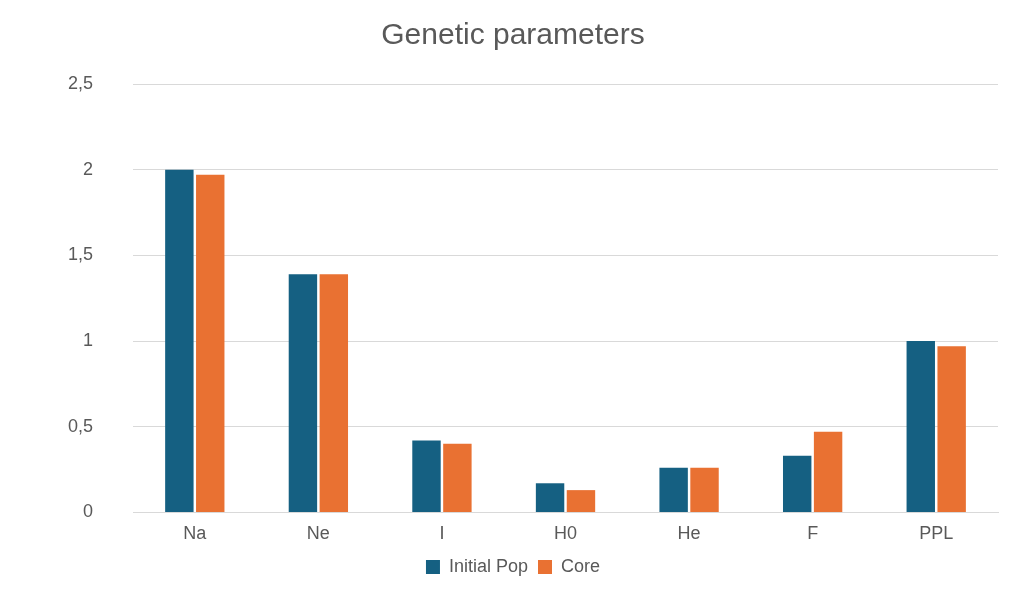 This screenshot has width=1028, height=605. Describe the element at coordinates (80, 425) in the screenshot. I see `y-tick-label: 0,5` at that location.